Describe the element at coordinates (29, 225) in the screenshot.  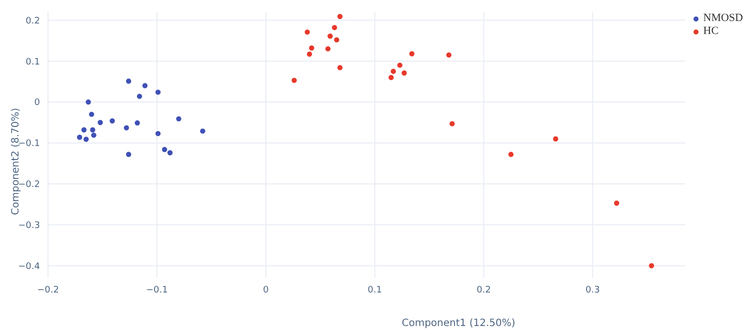
I see `y-tick-label: −0.3` at that location.